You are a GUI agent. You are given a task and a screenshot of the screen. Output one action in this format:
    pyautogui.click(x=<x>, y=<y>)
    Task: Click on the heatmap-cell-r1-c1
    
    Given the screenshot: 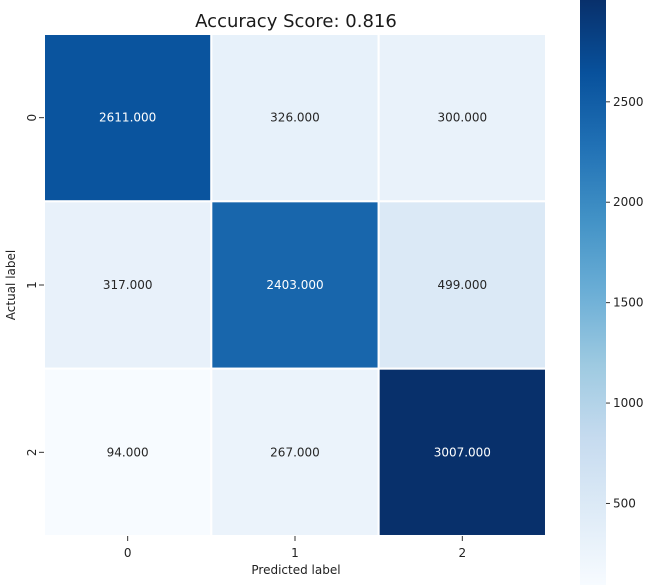 What is the action you would take?
    pyautogui.click(x=295, y=285)
    